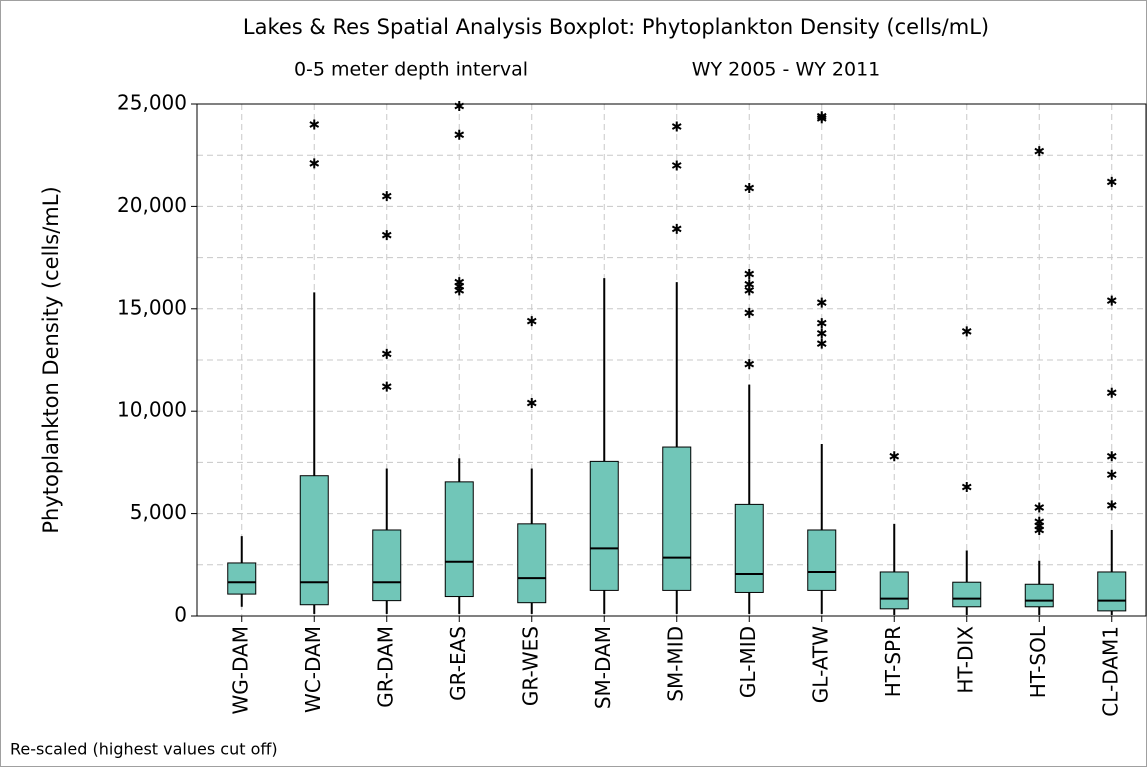 This screenshot has height=767, width=1147. Describe the element at coordinates (158, 512) in the screenshot. I see `y-tick-label: 5,000` at that location.